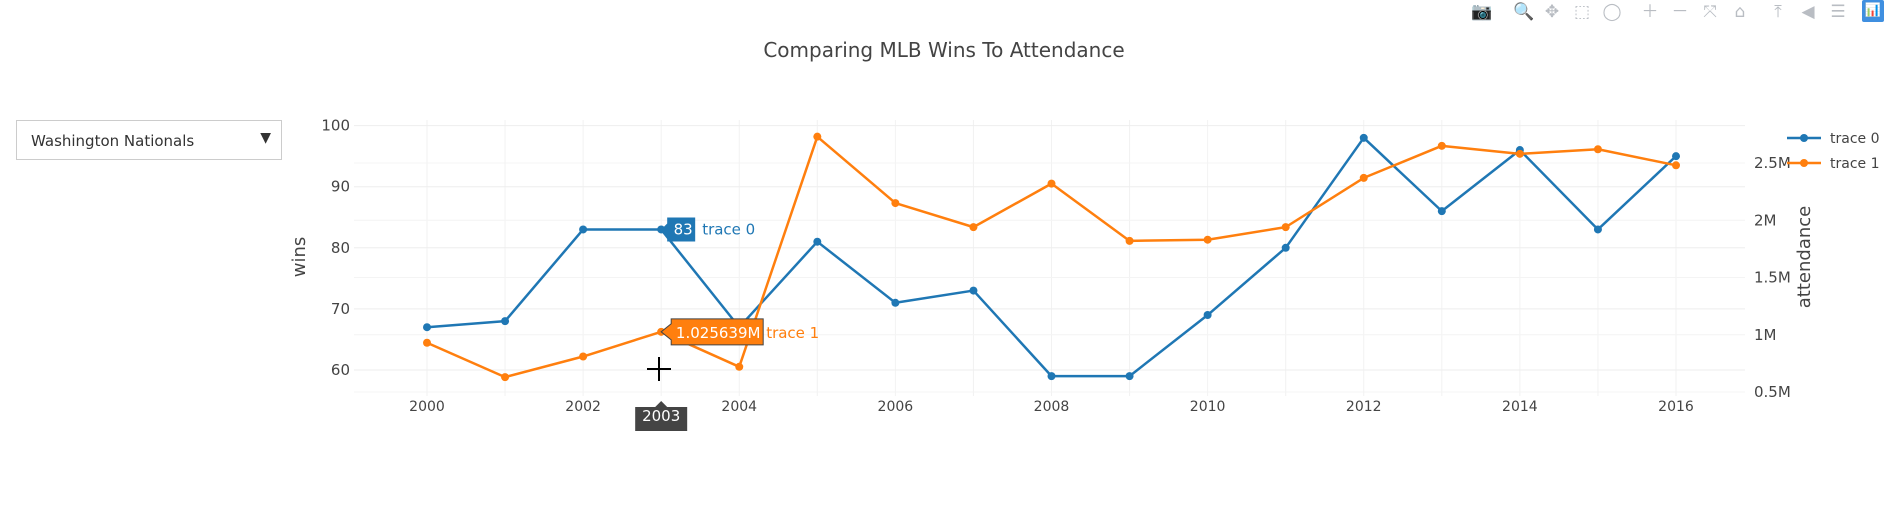 The image size is (1890, 523). What do you see at coordinates (340, 248) in the screenshot?
I see `y-tick-label: 80` at bounding box center [340, 248].